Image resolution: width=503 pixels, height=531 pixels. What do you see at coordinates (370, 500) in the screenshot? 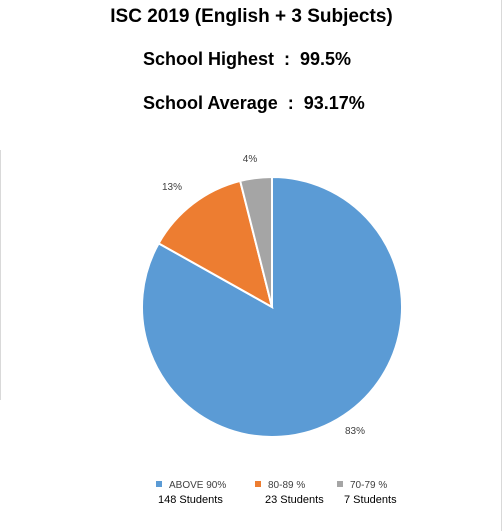
I see `legend-count-70-79: 7 Students` at bounding box center [370, 500].